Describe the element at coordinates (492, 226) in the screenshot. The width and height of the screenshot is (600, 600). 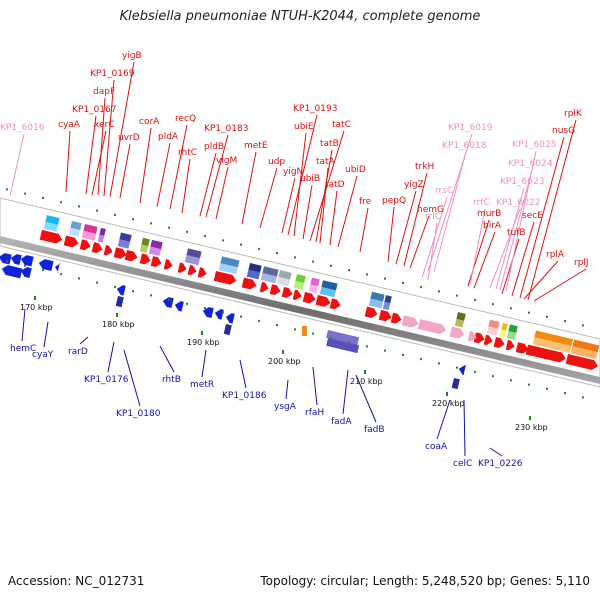
I see `forward-gene-label: birA` at that location.